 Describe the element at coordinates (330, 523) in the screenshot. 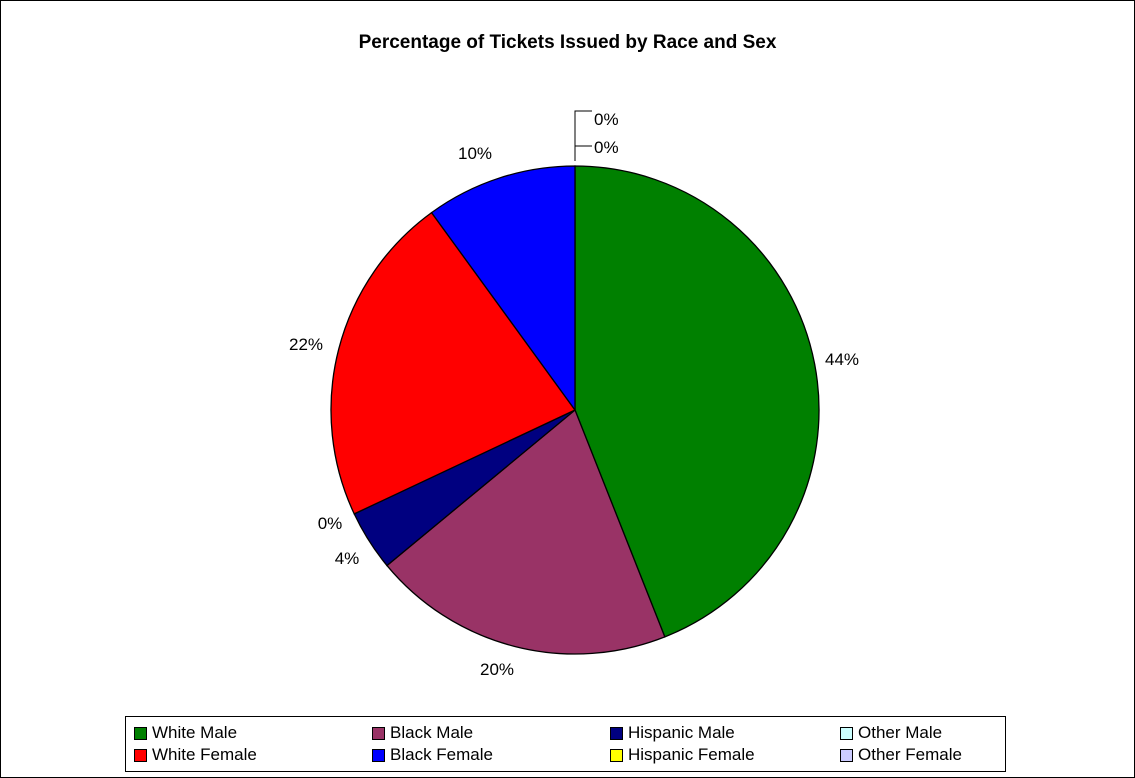

I see `data-label-other-female: 0%` at that location.